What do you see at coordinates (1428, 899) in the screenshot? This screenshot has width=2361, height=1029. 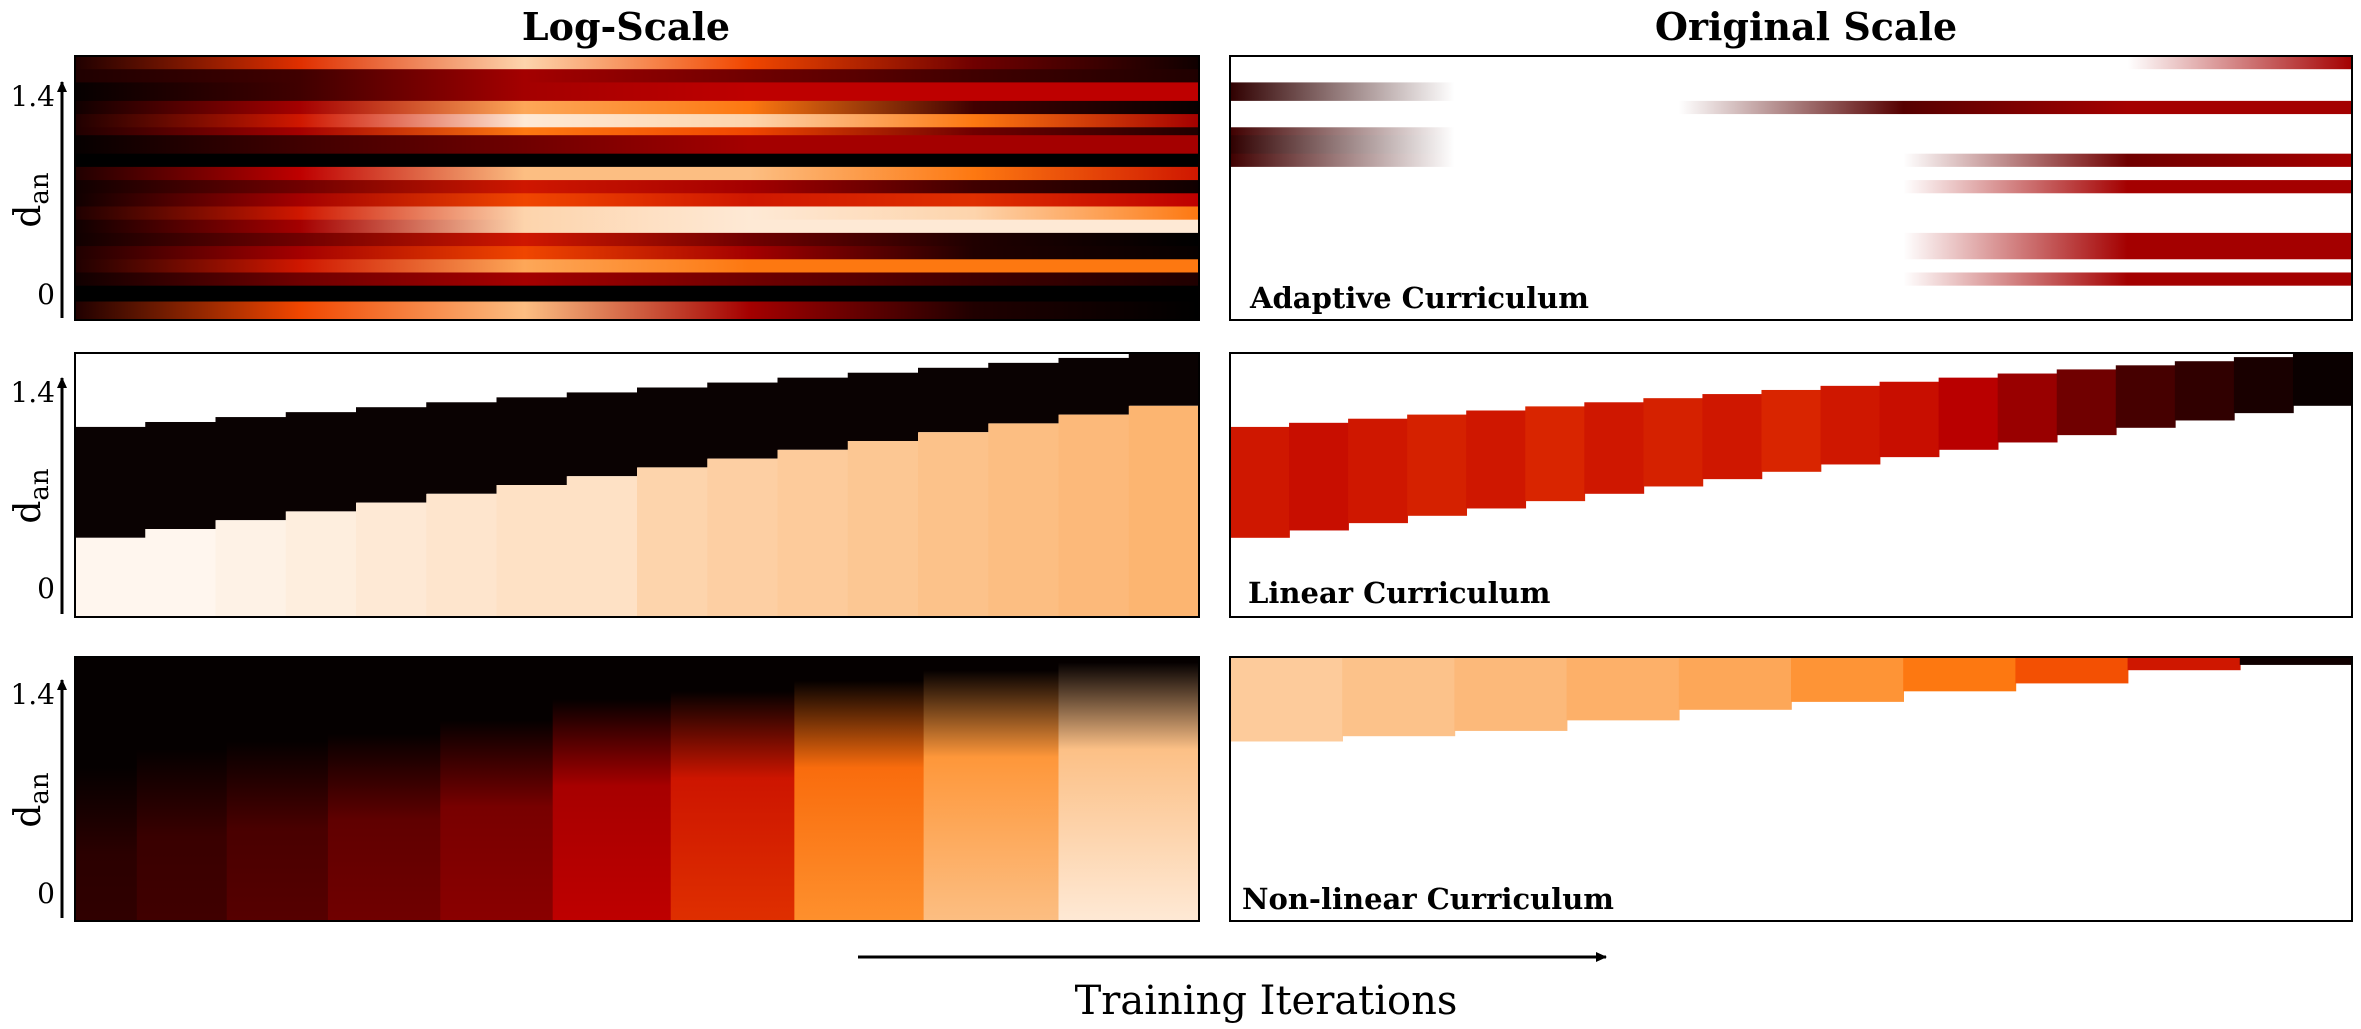 I see `panel-label-nonlinear: Non-linear Curriculum` at bounding box center [1428, 899].